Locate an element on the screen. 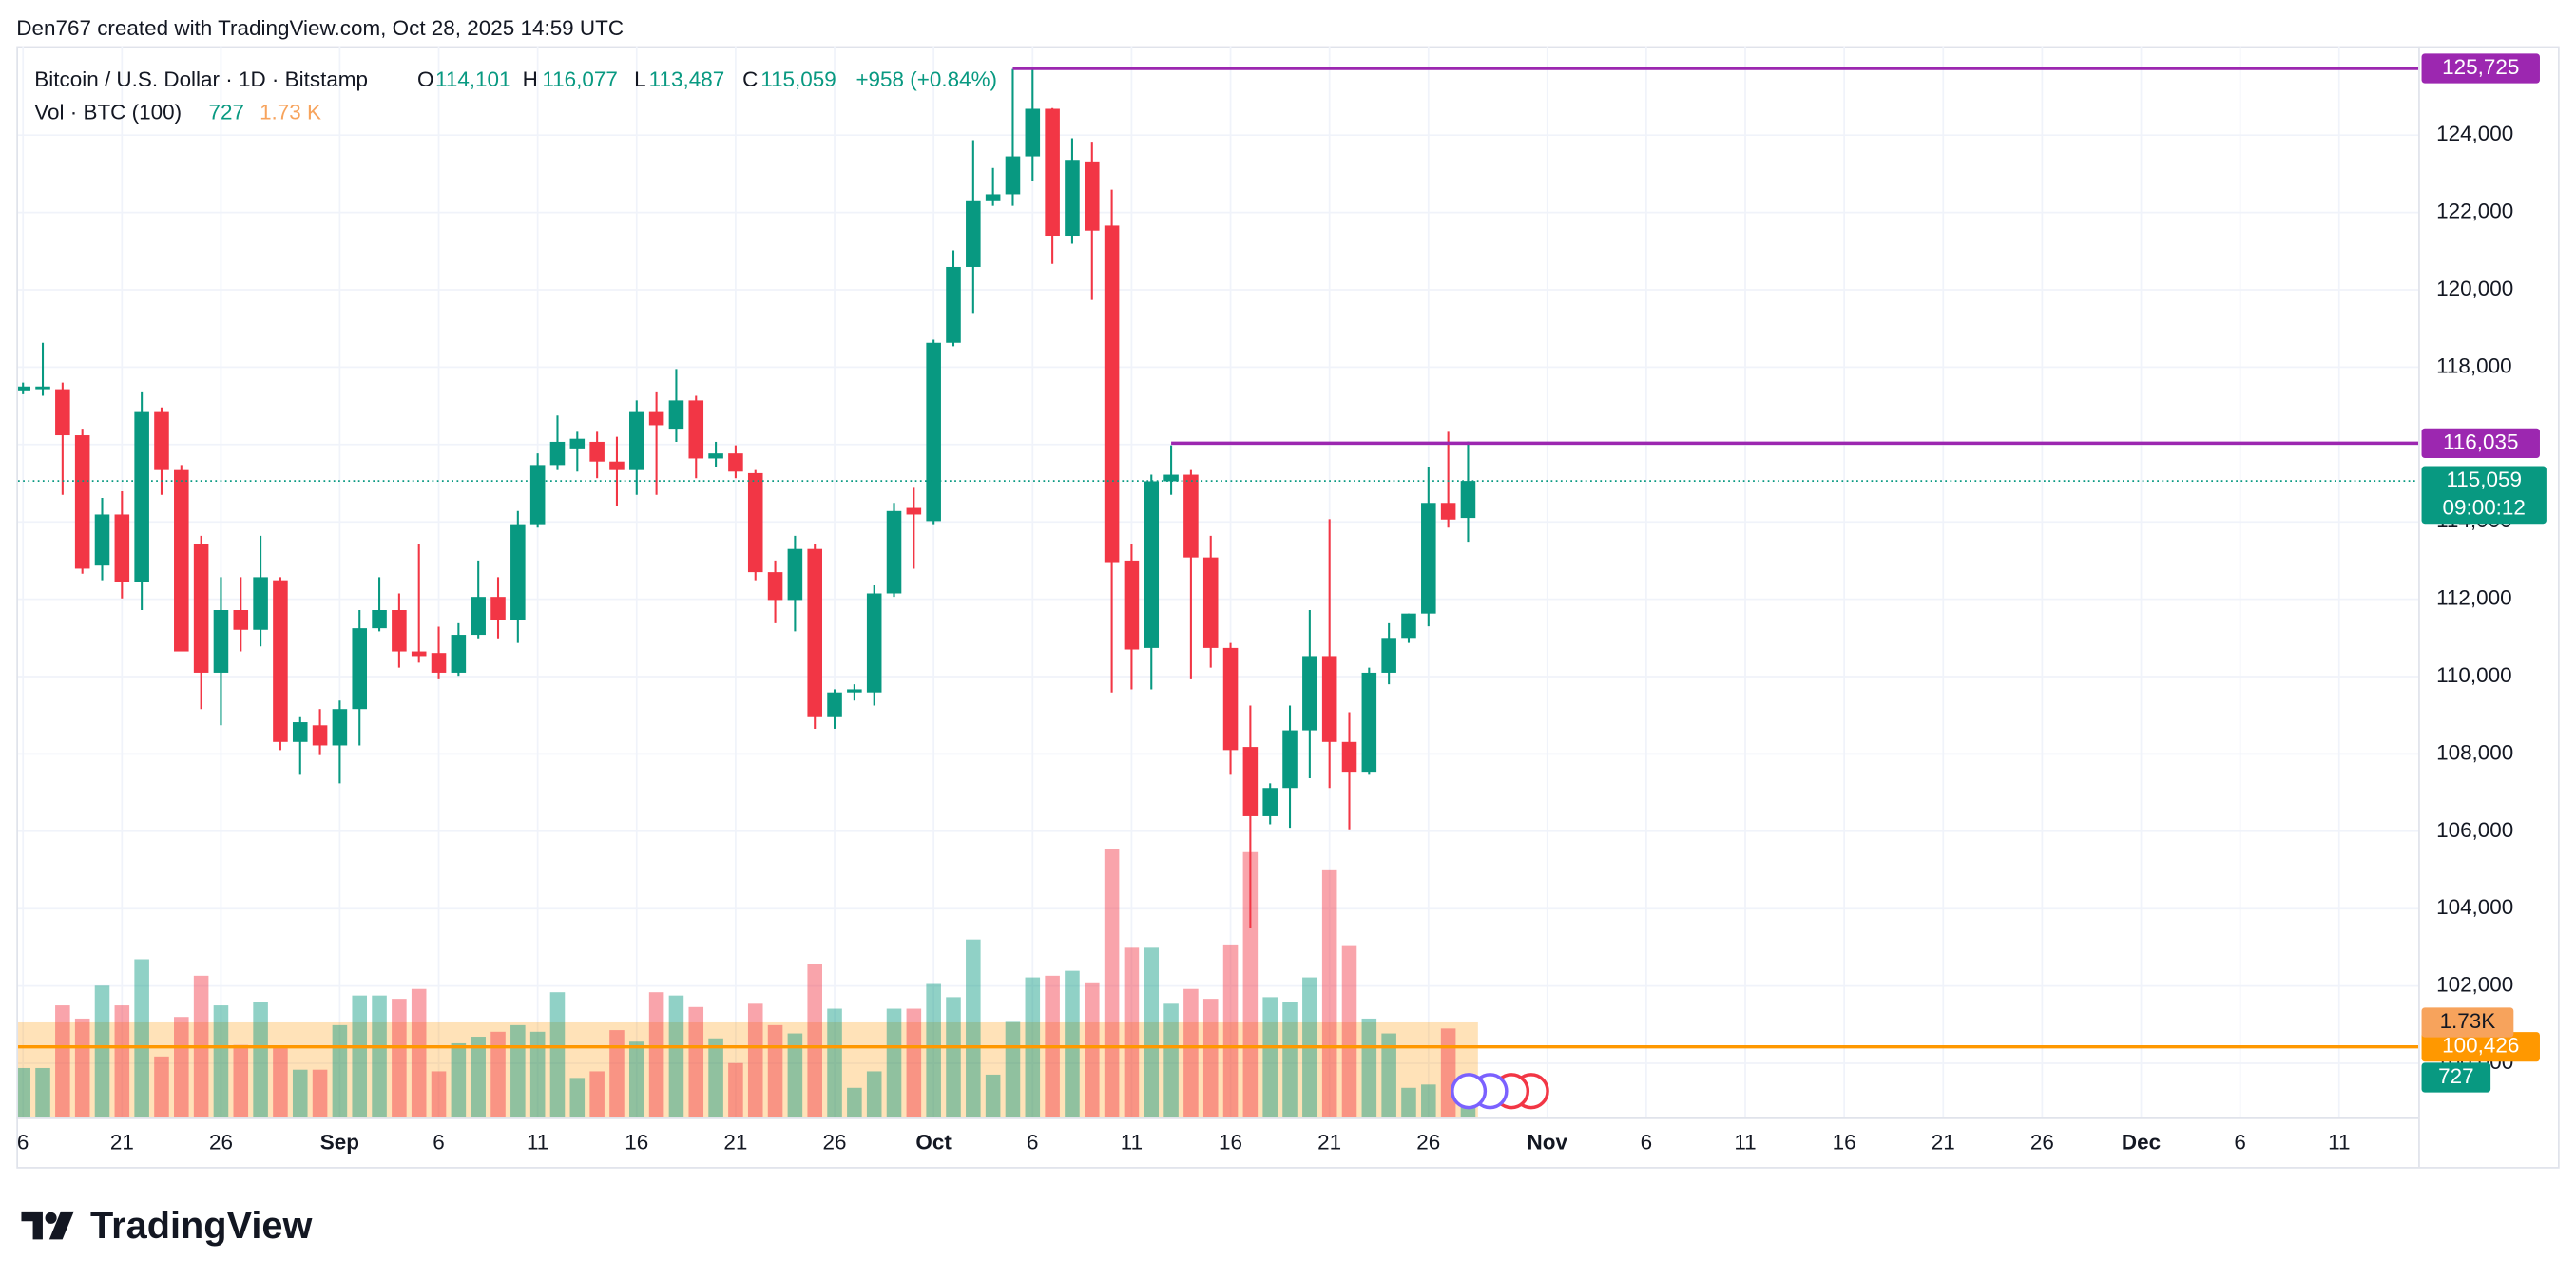  logo-mark is located at coordinates (32, 1225).